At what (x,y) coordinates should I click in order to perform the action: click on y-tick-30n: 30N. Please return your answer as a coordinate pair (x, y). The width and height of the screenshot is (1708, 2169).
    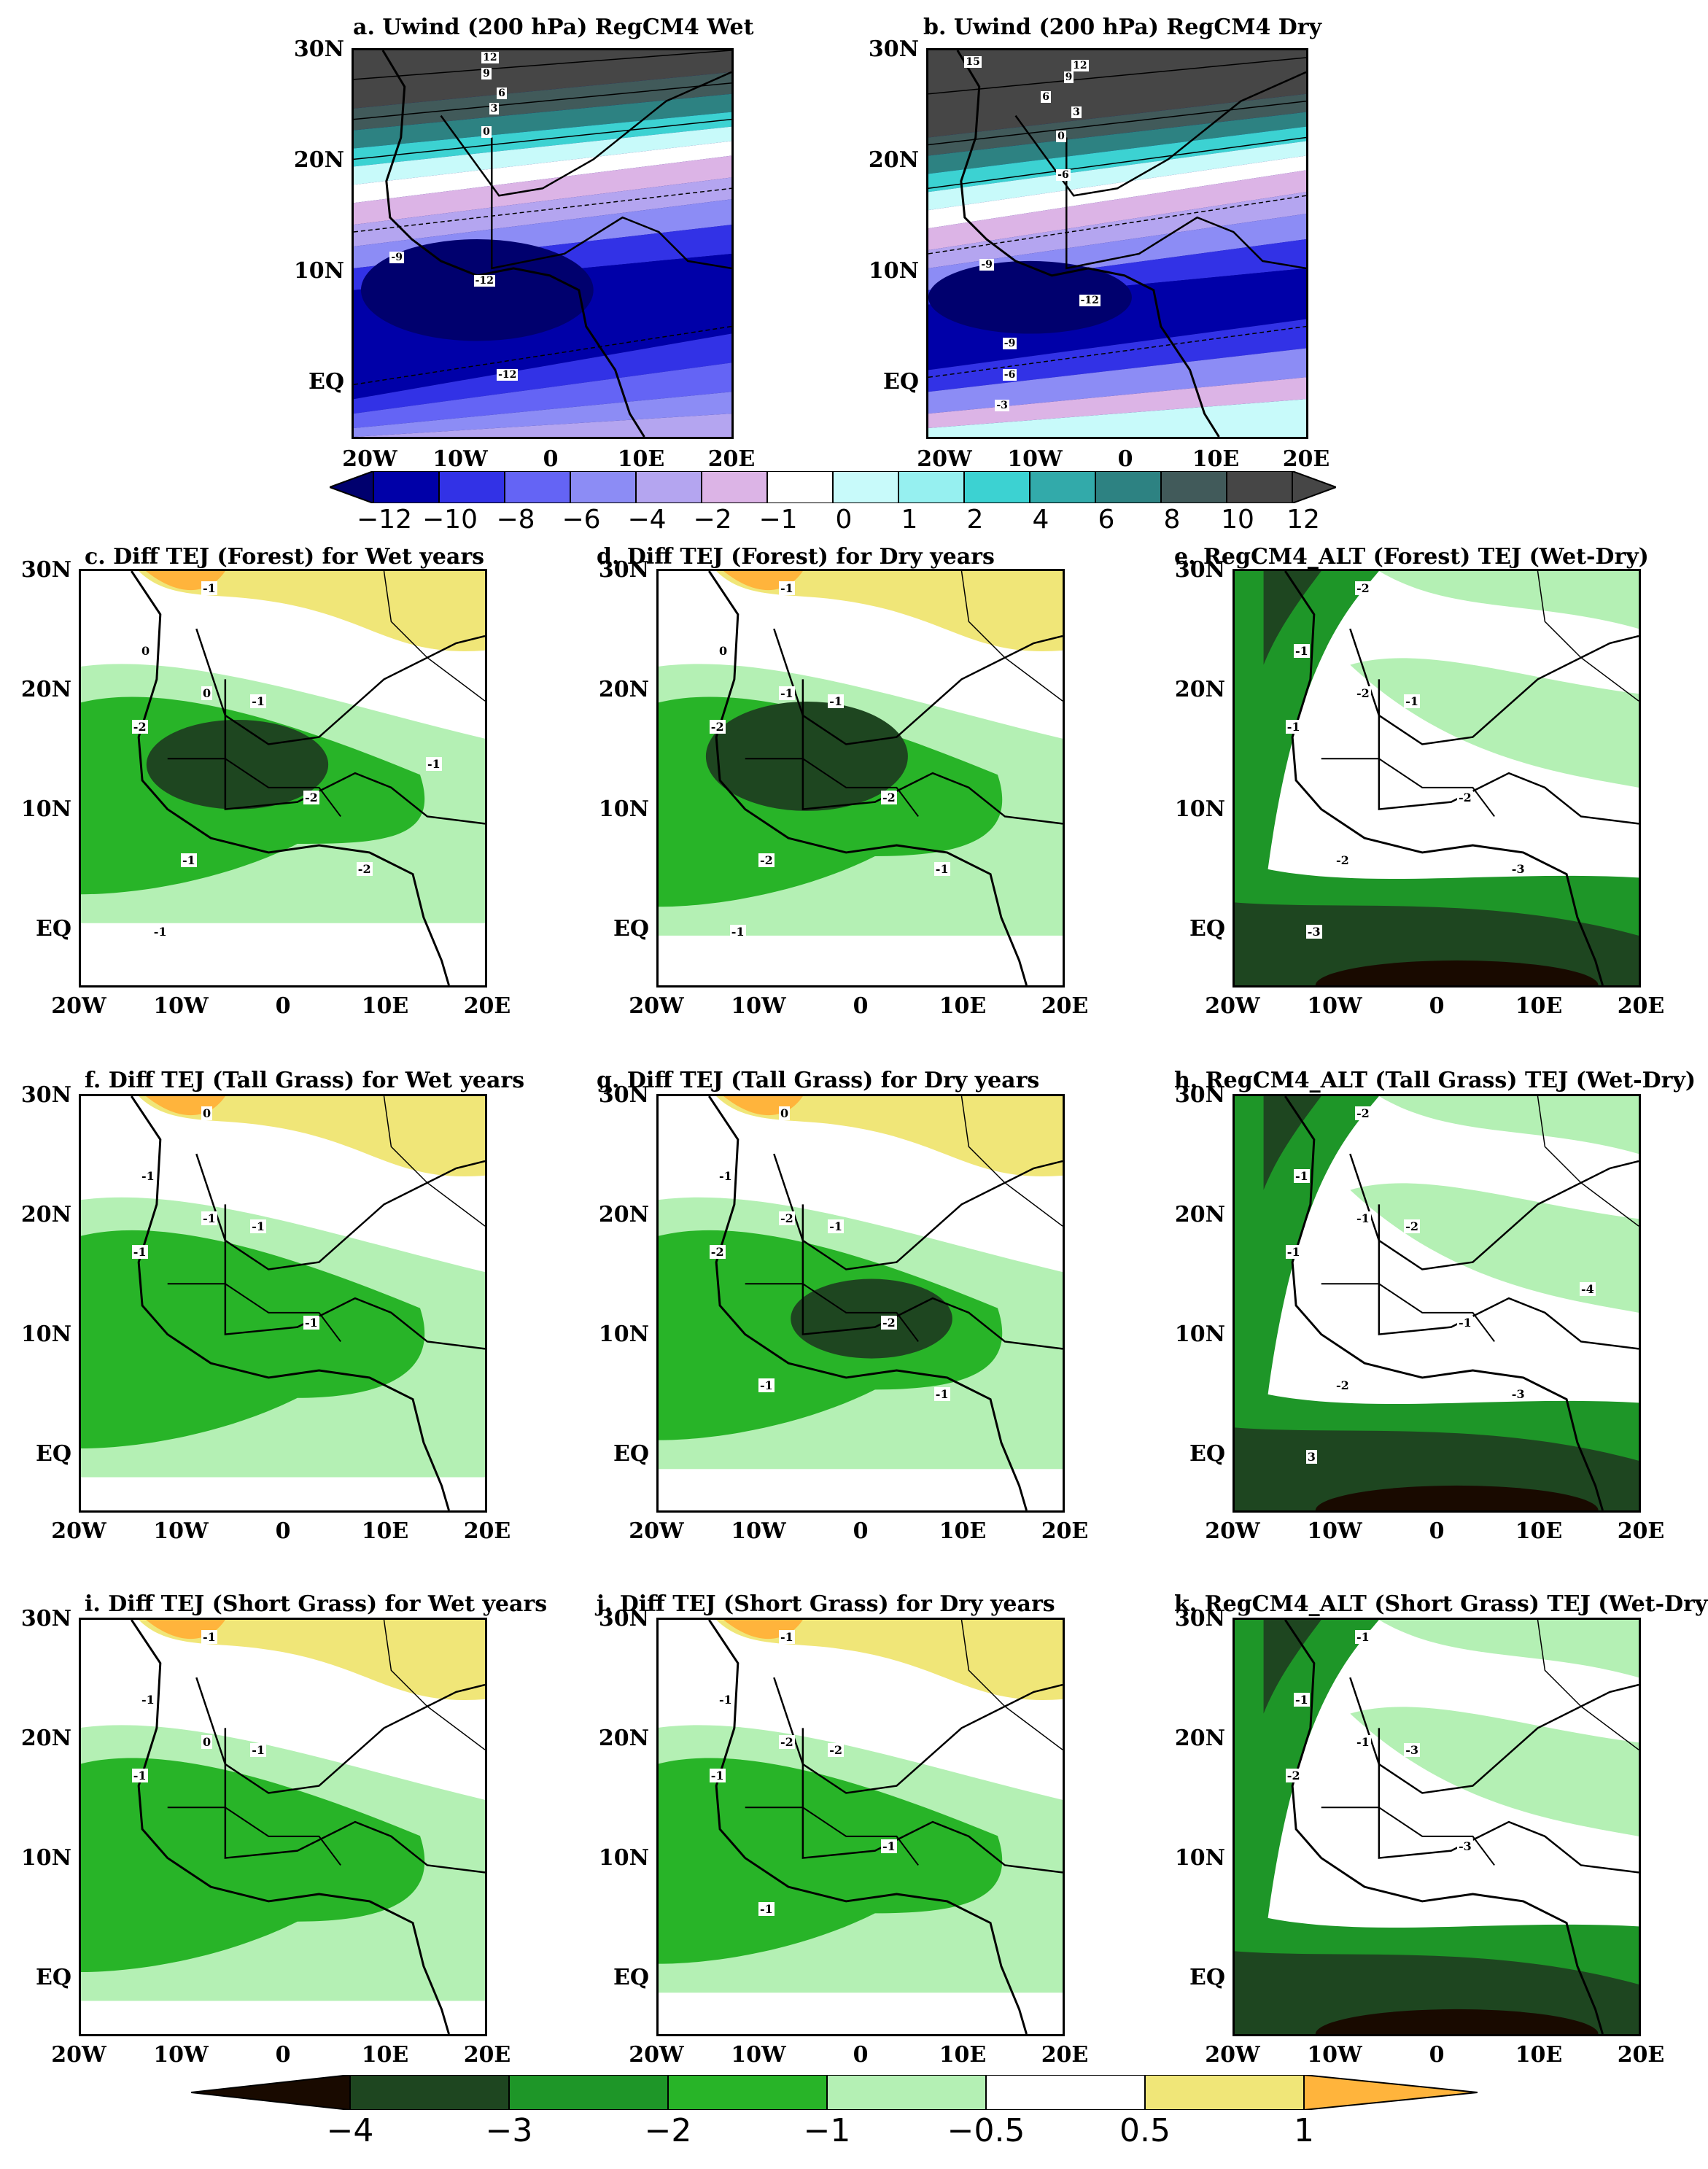
    Looking at the image, I should click on (894, 49).